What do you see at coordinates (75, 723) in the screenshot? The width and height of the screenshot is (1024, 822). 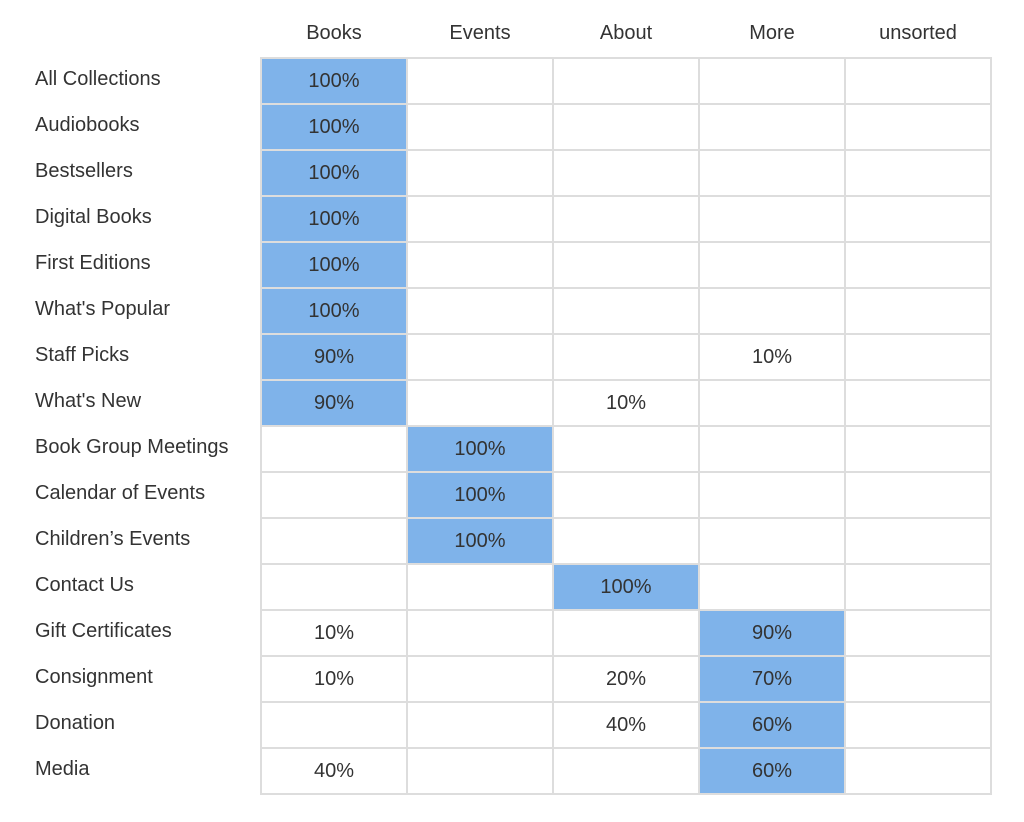 I see `row-label: Donation` at bounding box center [75, 723].